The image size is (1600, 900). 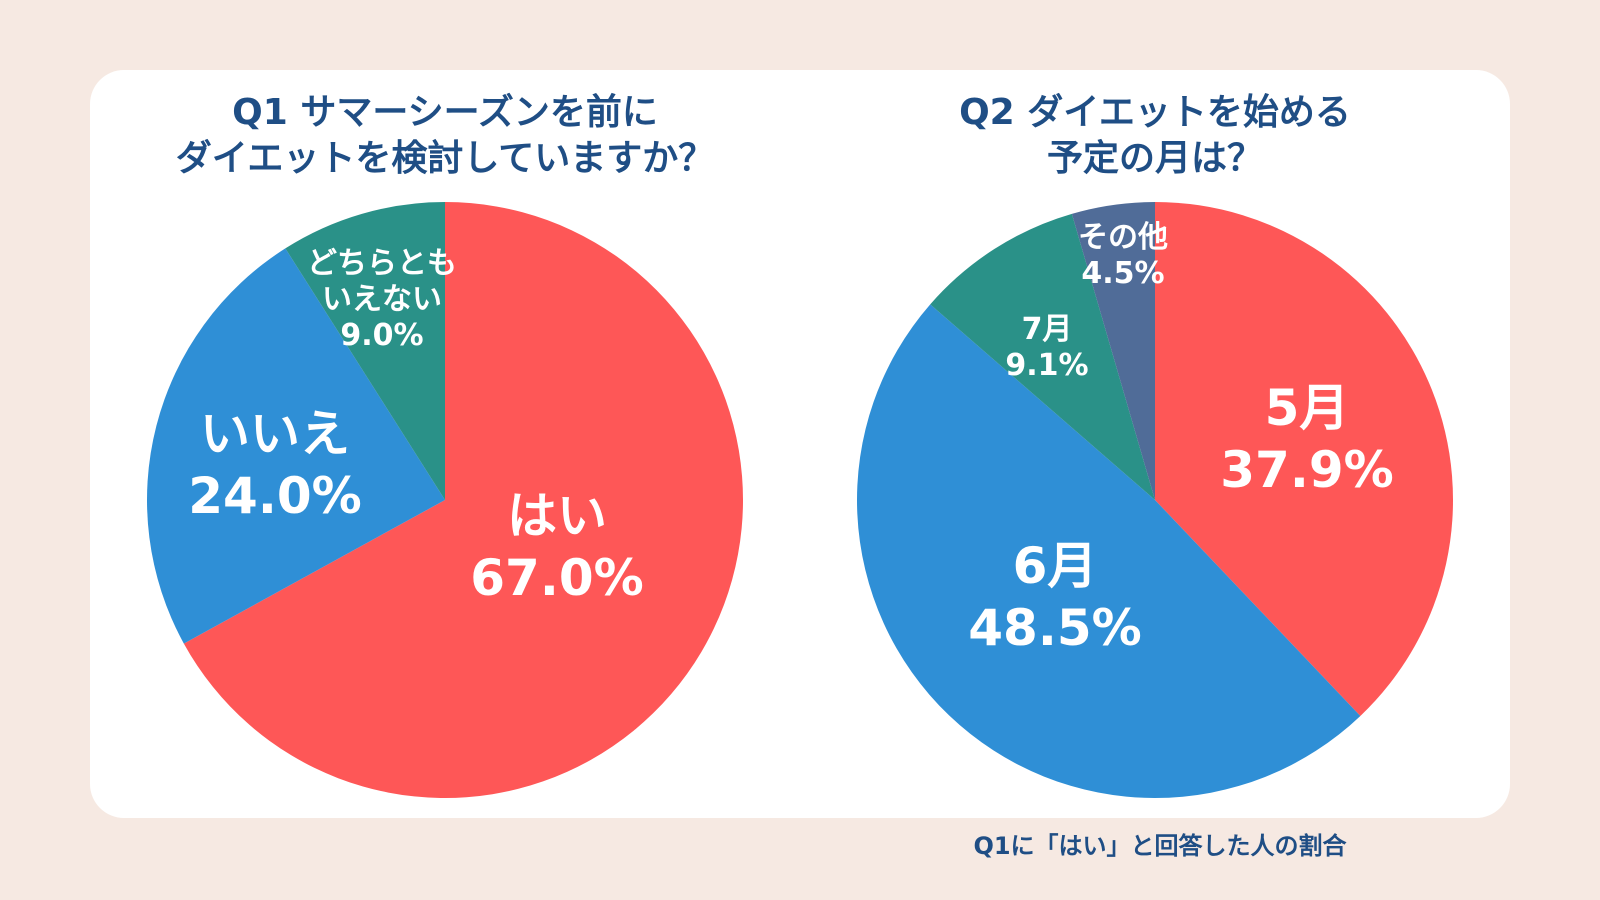 What do you see at coordinates (381, 335) in the screenshot?
I see `q1-slice-2-value: 9.0%` at bounding box center [381, 335].